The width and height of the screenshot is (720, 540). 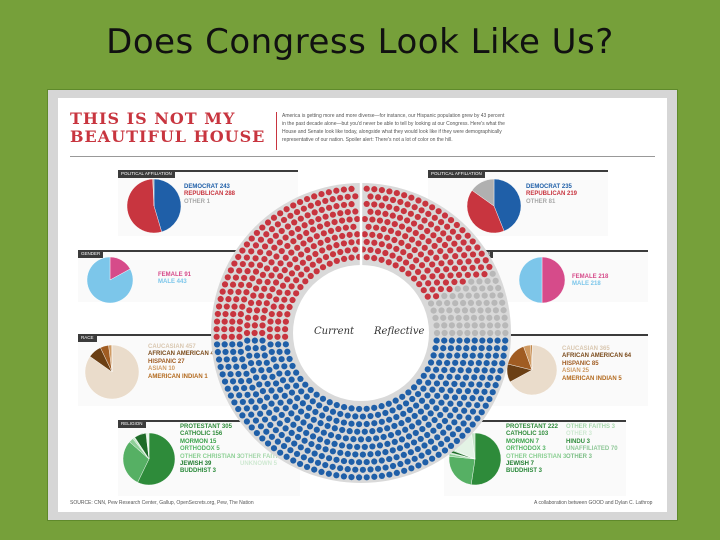 I want to click on headline-line-2: BEAUTIFUL HOUSE, so click(x=168, y=136).